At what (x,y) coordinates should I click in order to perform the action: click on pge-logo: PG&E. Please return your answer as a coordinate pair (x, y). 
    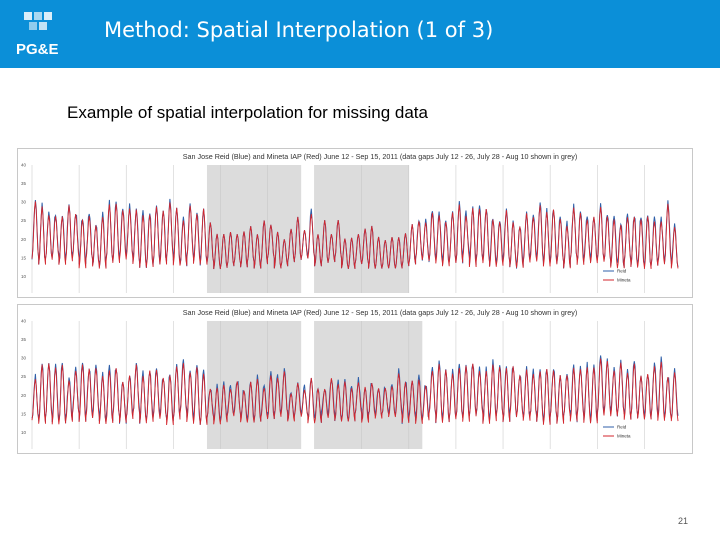
    Looking at the image, I should click on (34, 34).